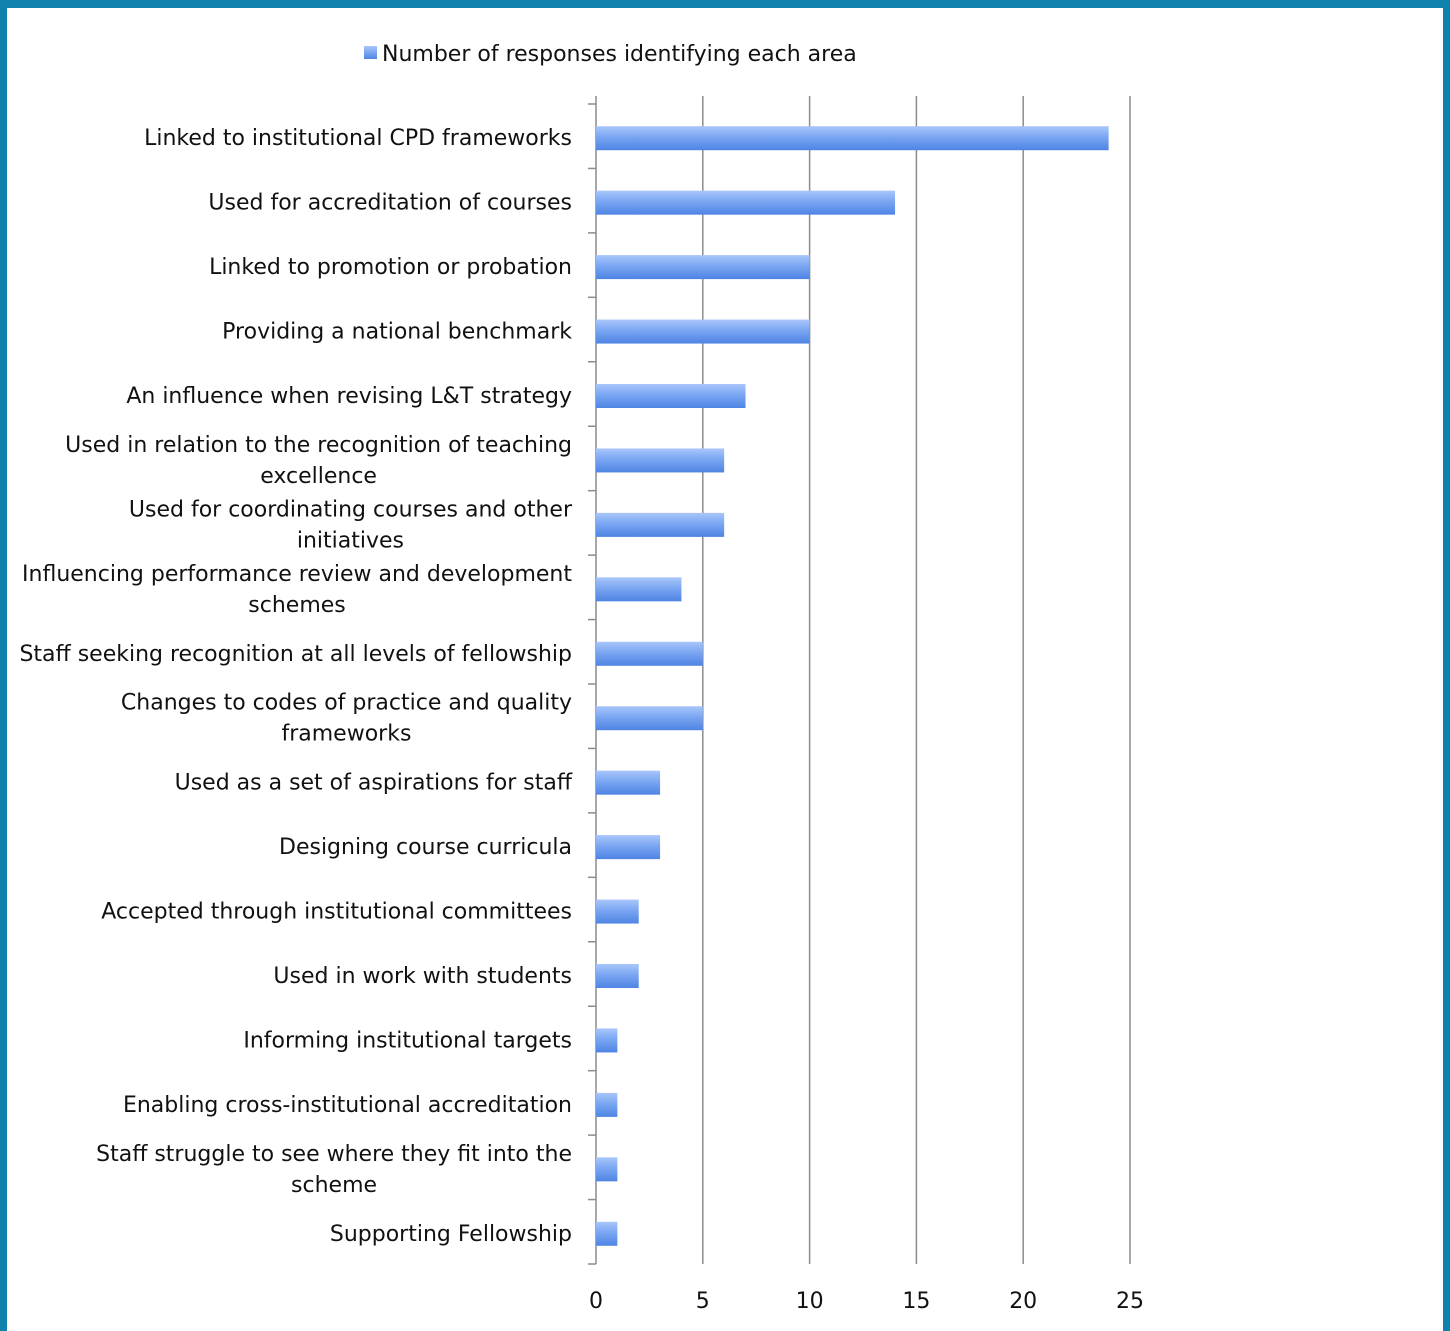 This screenshot has height=1331, width=1450. I want to click on category-label: Used for coordinating courses and other, so click(351, 509).